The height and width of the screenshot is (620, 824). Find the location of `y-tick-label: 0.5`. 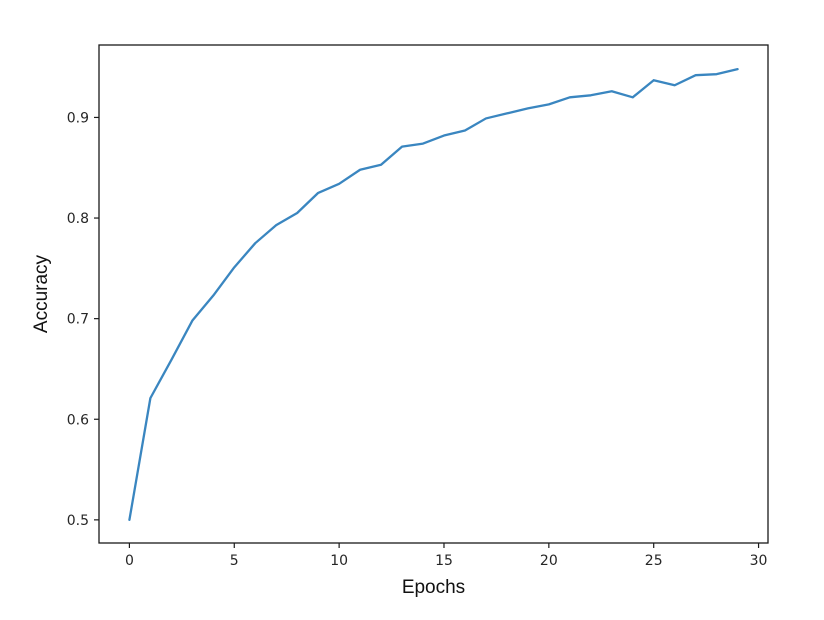

y-tick-label: 0.5 is located at coordinates (78, 521).